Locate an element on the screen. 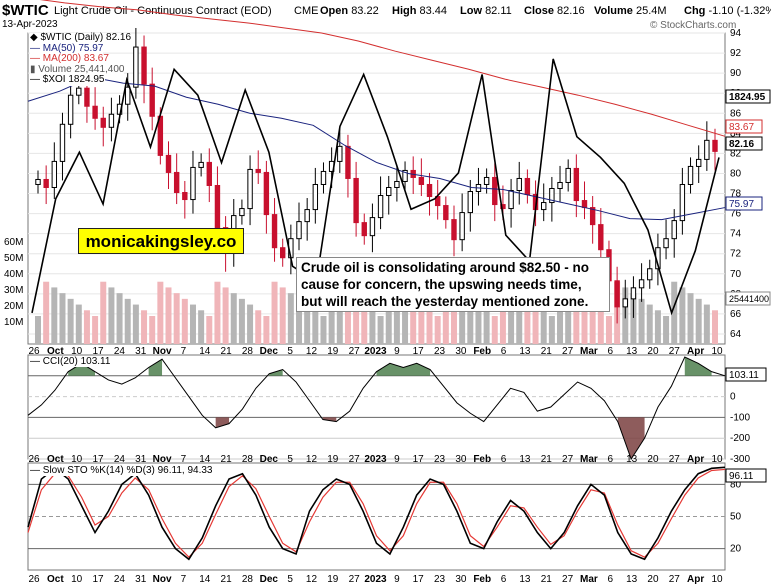  cci-value-tag: 103.11 is located at coordinates (746, 374).